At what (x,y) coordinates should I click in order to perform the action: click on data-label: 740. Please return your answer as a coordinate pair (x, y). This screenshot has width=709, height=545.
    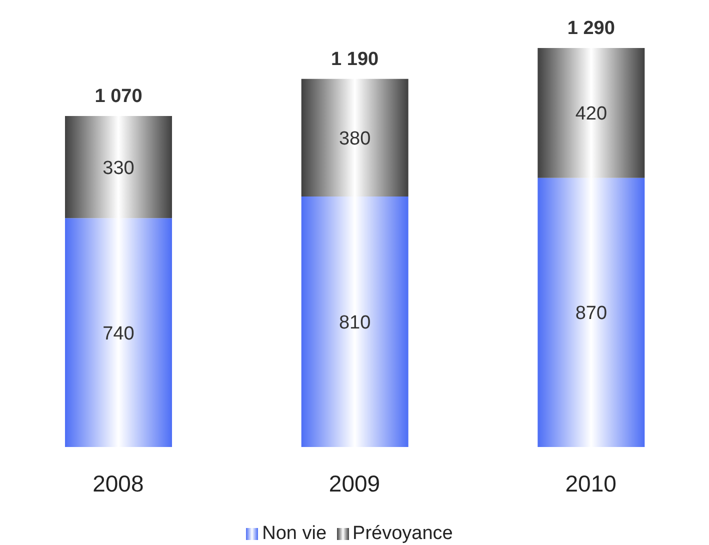
    Looking at the image, I should click on (118, 333).